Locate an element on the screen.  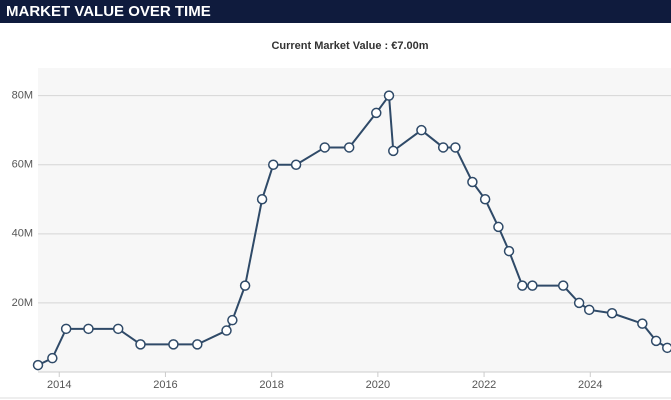
y-tick-label: 80M is located at coordinates (22, 96).